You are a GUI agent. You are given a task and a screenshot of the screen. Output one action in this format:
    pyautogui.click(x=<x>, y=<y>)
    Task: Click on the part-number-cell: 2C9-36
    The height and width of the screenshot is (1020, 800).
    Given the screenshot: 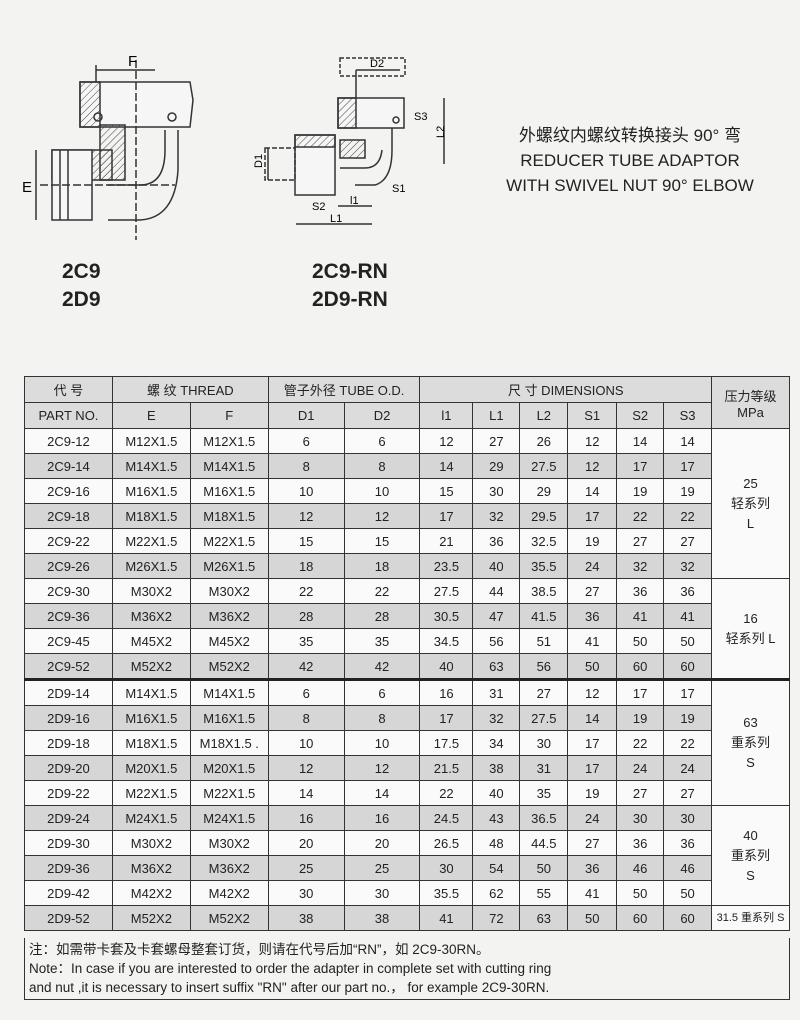 What is the action you would take?
    pyautogui.click(x=68, y=616)
    